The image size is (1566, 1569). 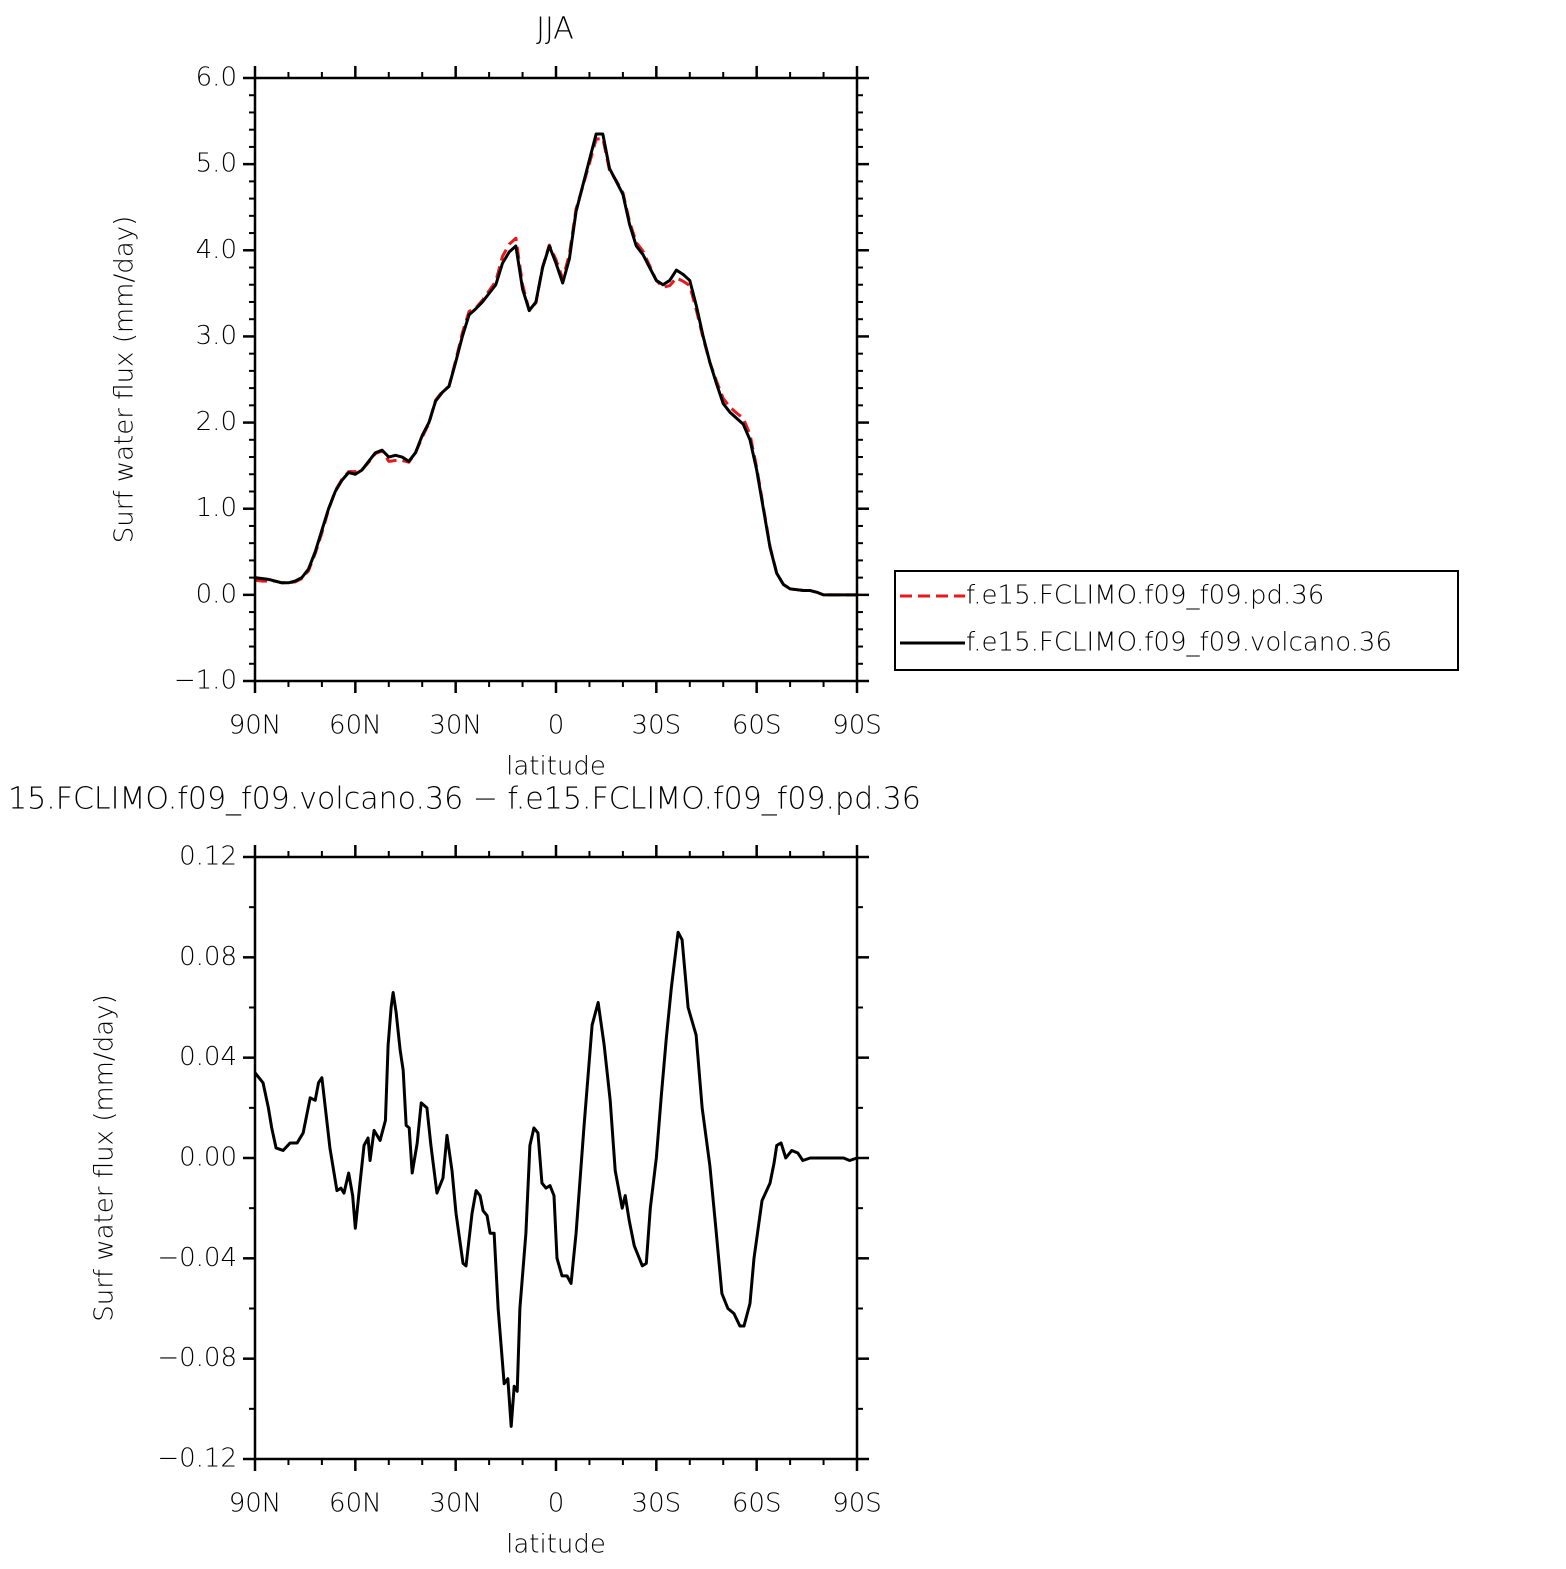 I want to click on y-tick-label: 1.0, so click(x=216, y=508).